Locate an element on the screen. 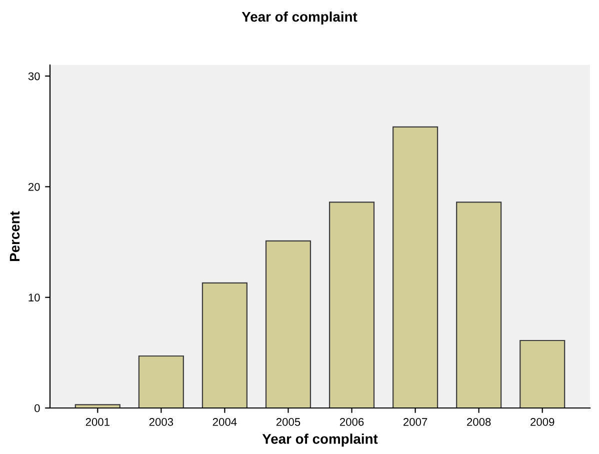 The height and width of the screenshot is (454, 599). x-tick-label: 2001 is located at coordinates (98, 422).